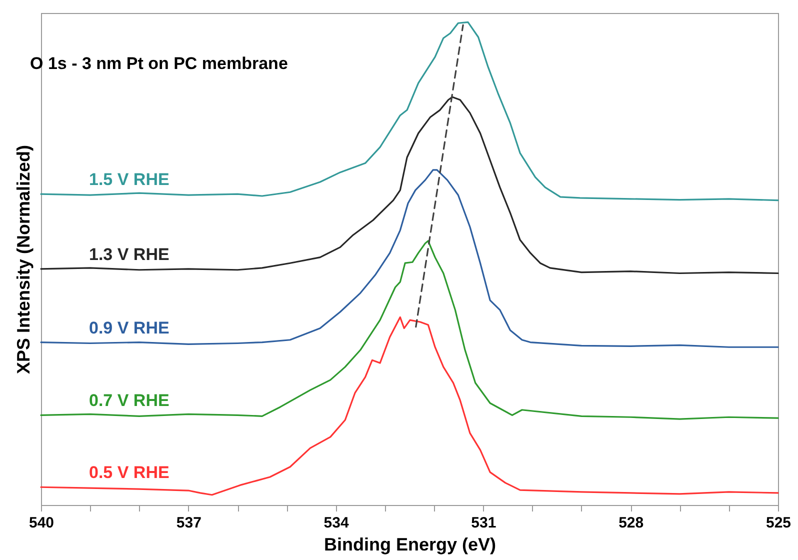 This screenshot has width=798, height=560. Describe the element at coordinates (779, 523) in the screenshot. I see `x-tick-label: 525` at that location.